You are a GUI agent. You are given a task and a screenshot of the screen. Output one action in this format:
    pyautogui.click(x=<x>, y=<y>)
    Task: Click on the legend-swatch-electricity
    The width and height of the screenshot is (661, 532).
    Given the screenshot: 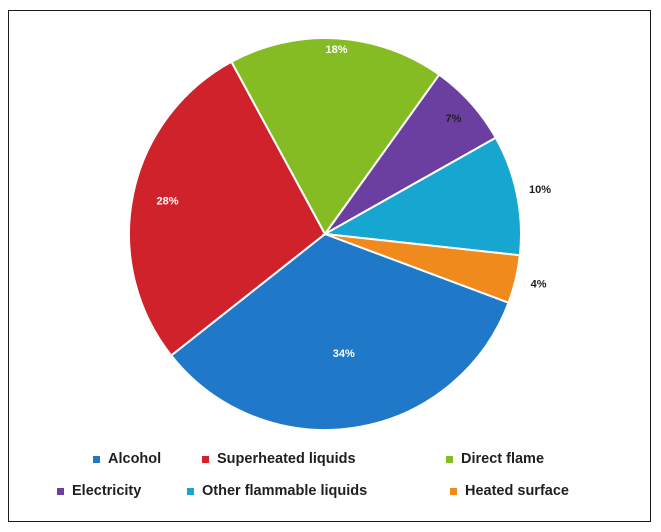 What is the action you would take?
    pyautogui.click(x=60, y=491)
    